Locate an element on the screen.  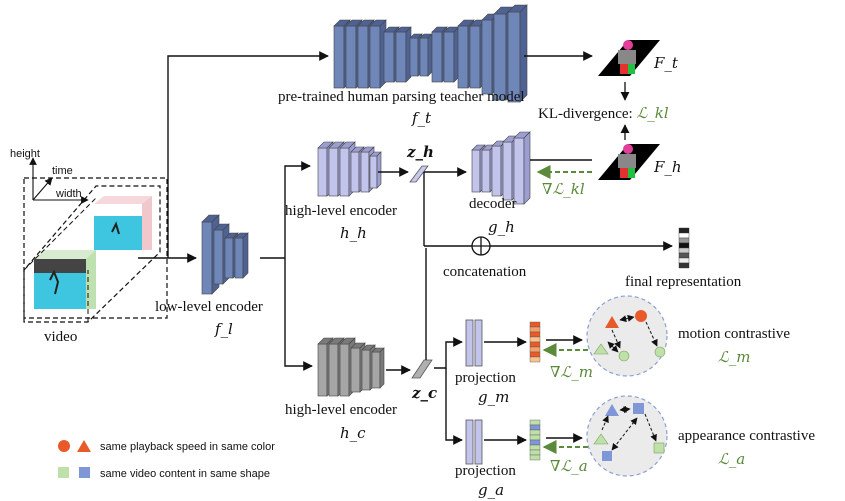
axes-indicator is located at coordinates (59, 180).